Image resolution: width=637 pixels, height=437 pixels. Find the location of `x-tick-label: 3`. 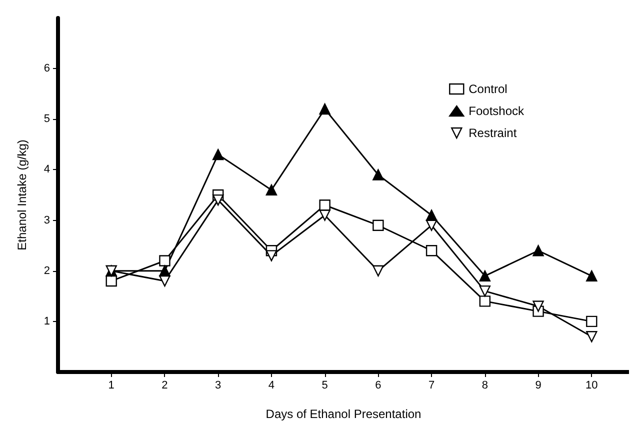

x-tick-label: 3 is located at coordinates (218, 386).